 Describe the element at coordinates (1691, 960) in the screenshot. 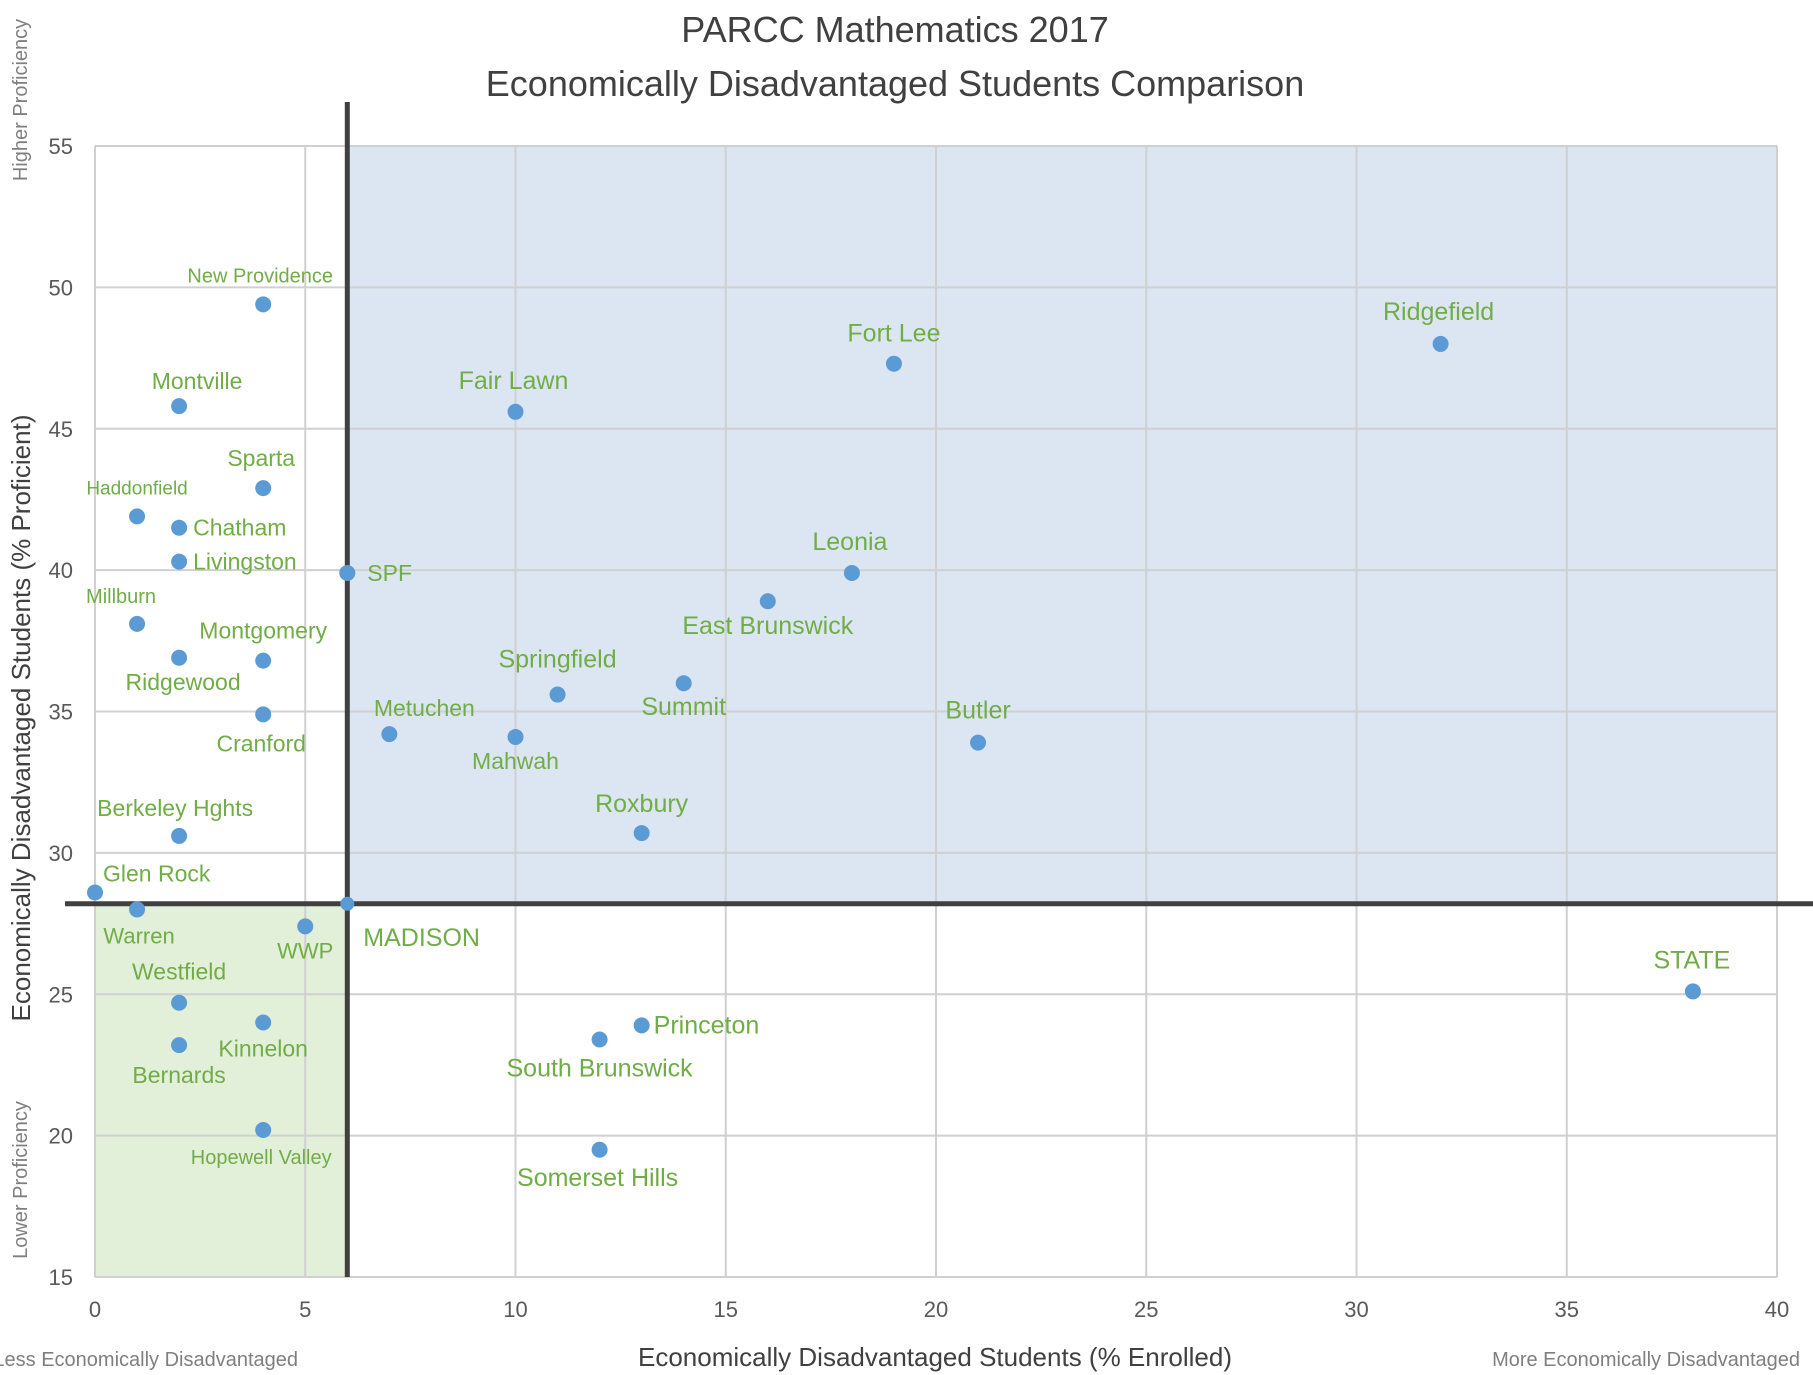

I see `point-label: STATE` at that location.